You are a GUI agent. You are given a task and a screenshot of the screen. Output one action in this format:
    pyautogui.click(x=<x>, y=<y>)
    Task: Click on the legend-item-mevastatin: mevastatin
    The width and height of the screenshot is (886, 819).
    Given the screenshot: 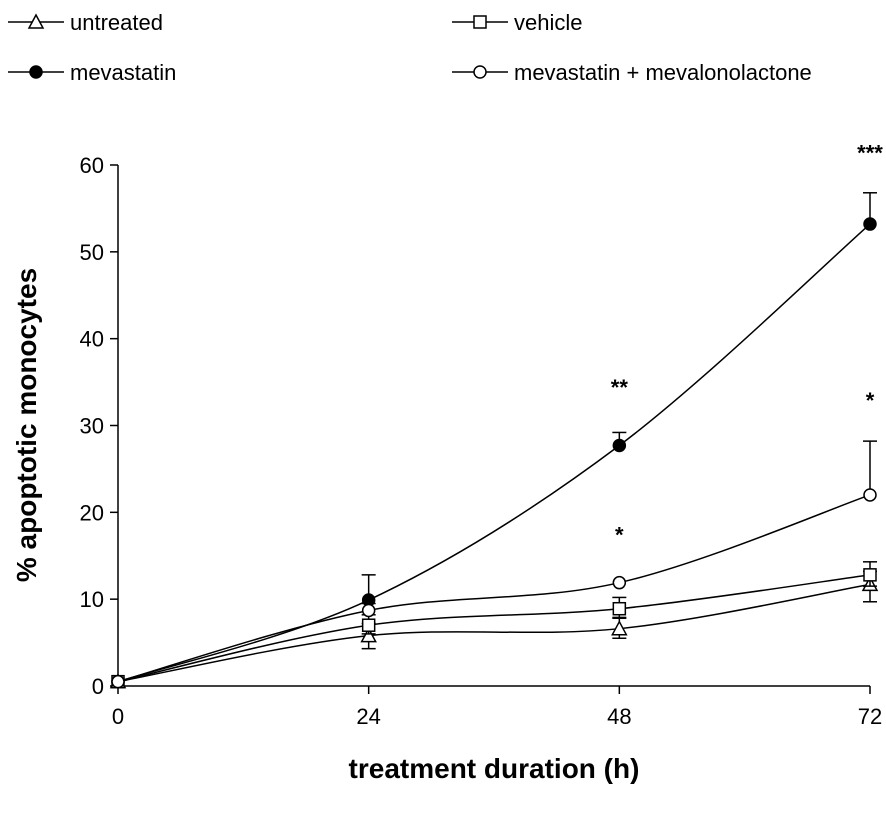 What is the action you would take?
    pyautogui.click(x=92, y=72)
    